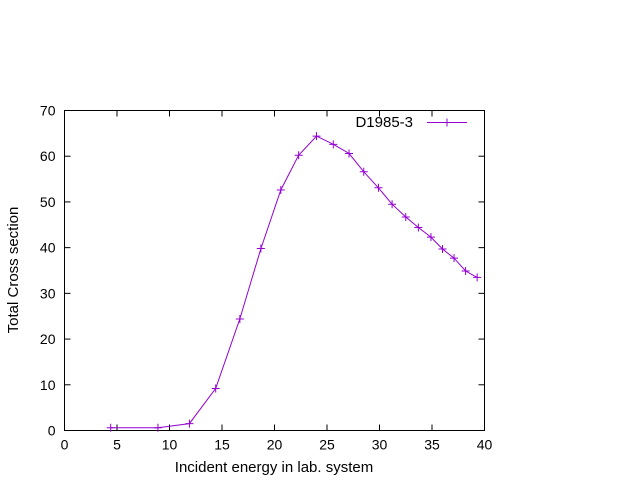  What do you see at coordinates (170, 445) in the screenshot?
I see `x-tick-label: 10` at bounding box center [170, 445].